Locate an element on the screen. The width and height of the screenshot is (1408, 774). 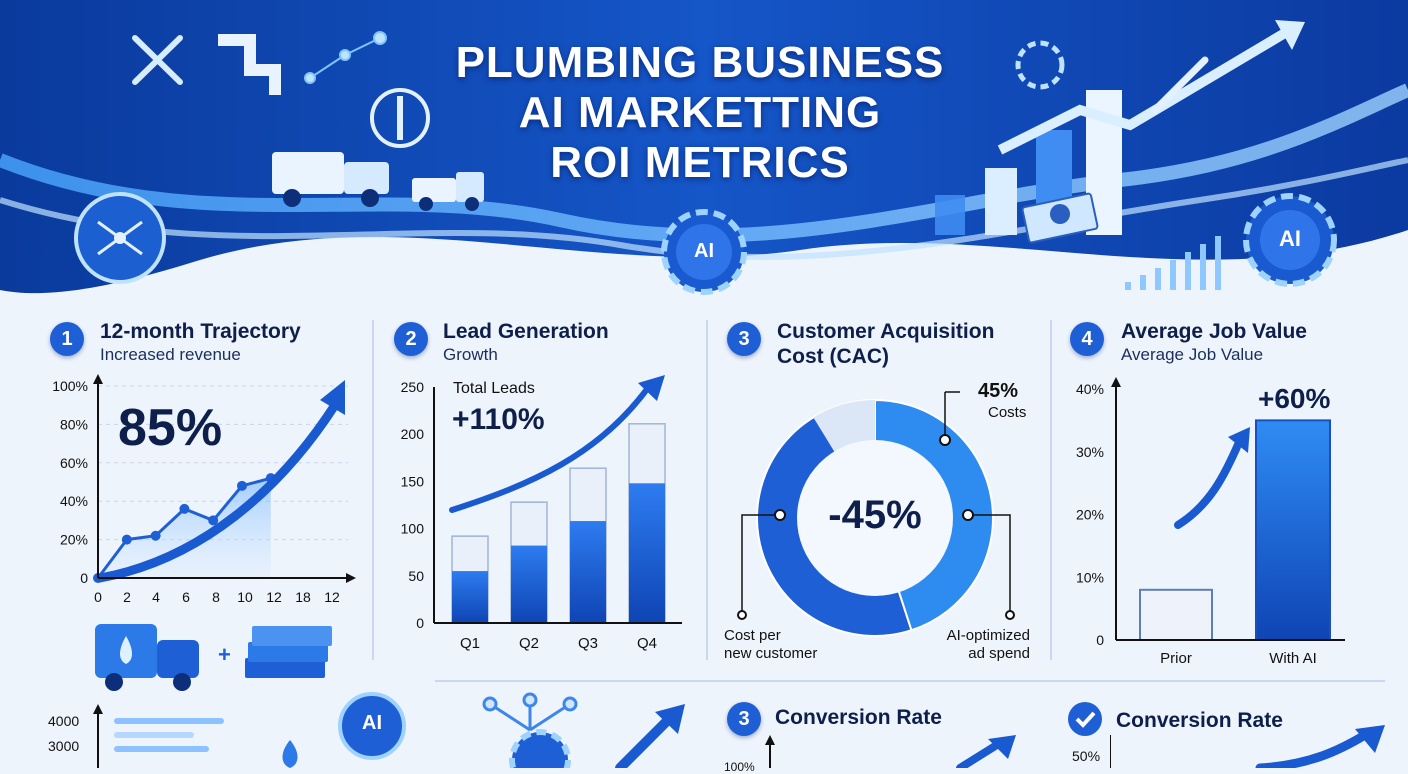
ai-gear-icon-right is located at coordinates (1290, 240).